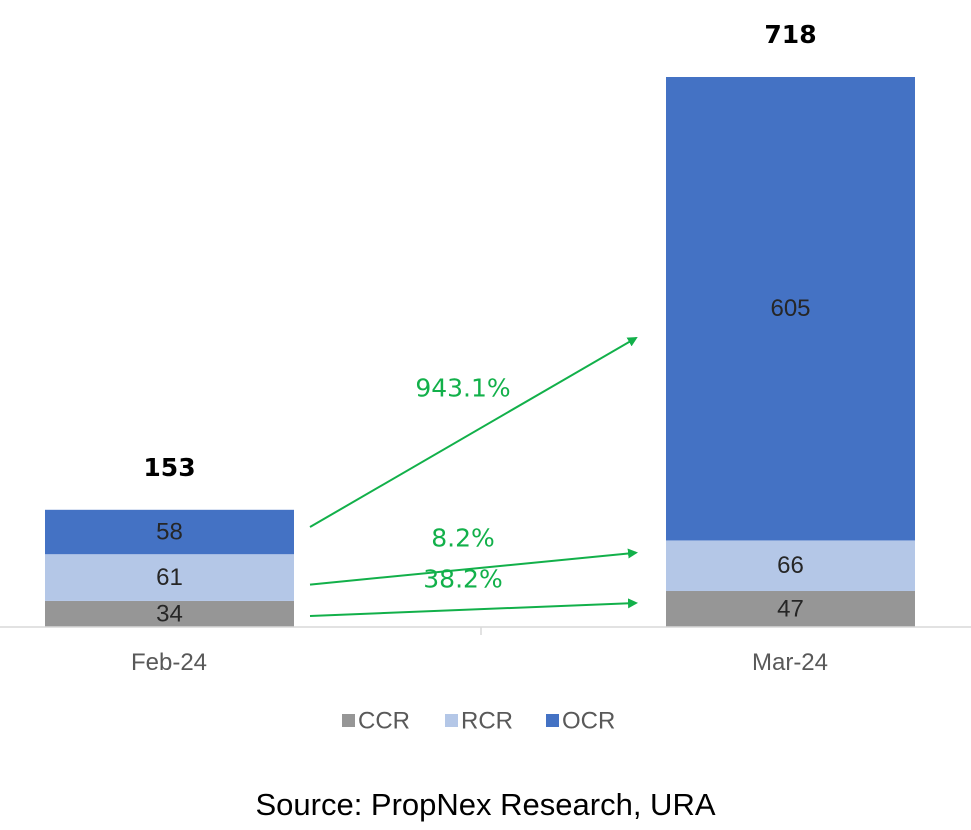  I want to click on growth-arrow-rcr, so click(473, 567).